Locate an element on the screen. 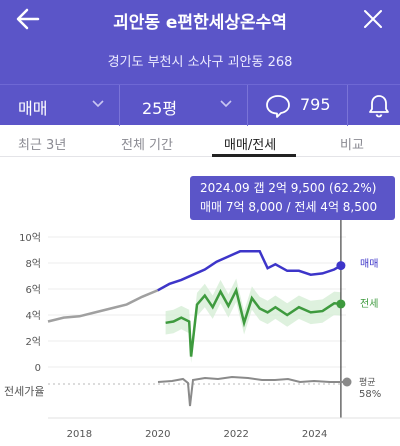 This screenshot has height=446, width=400. area-label: 25평 is located at coordinates (160, 108).